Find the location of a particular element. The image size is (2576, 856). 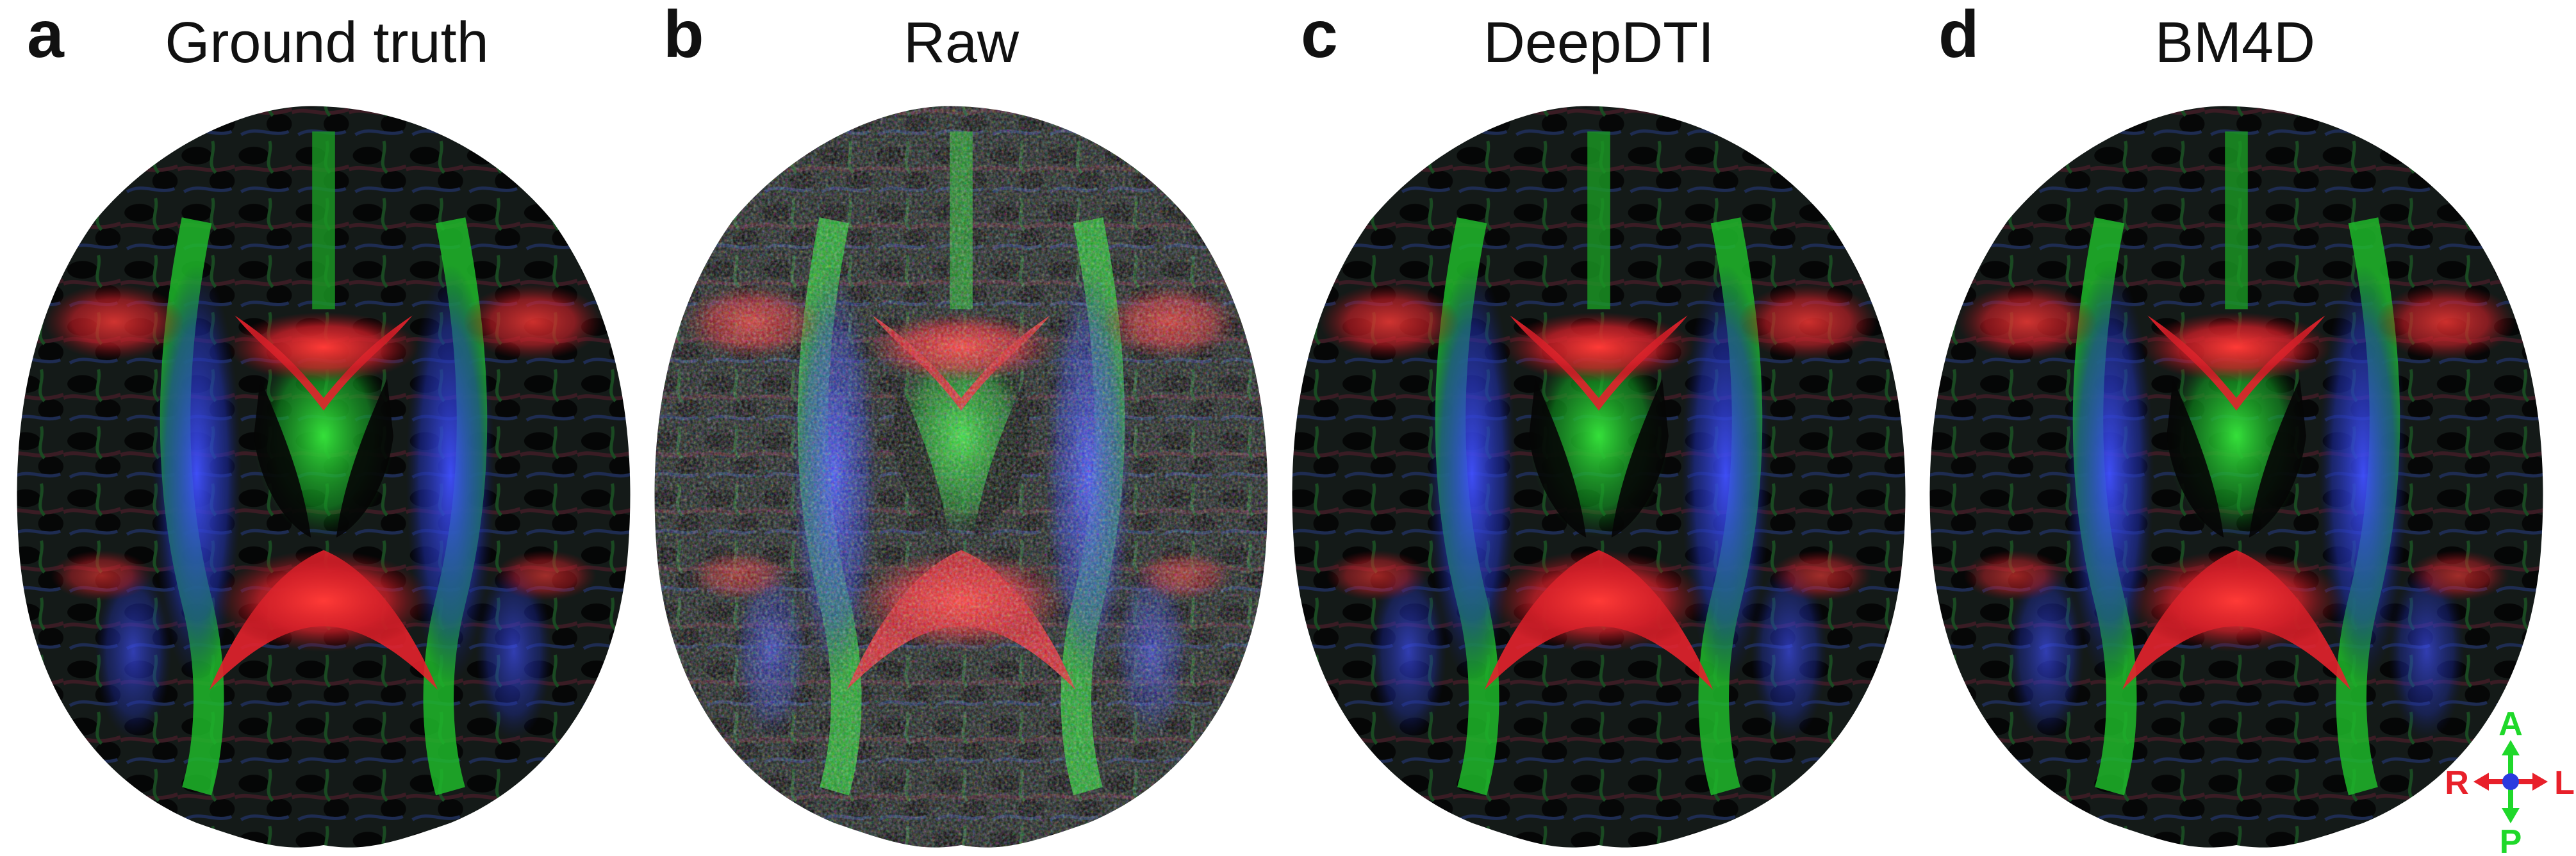

panel-letter-d: d is located at coordinates (1958, 36).